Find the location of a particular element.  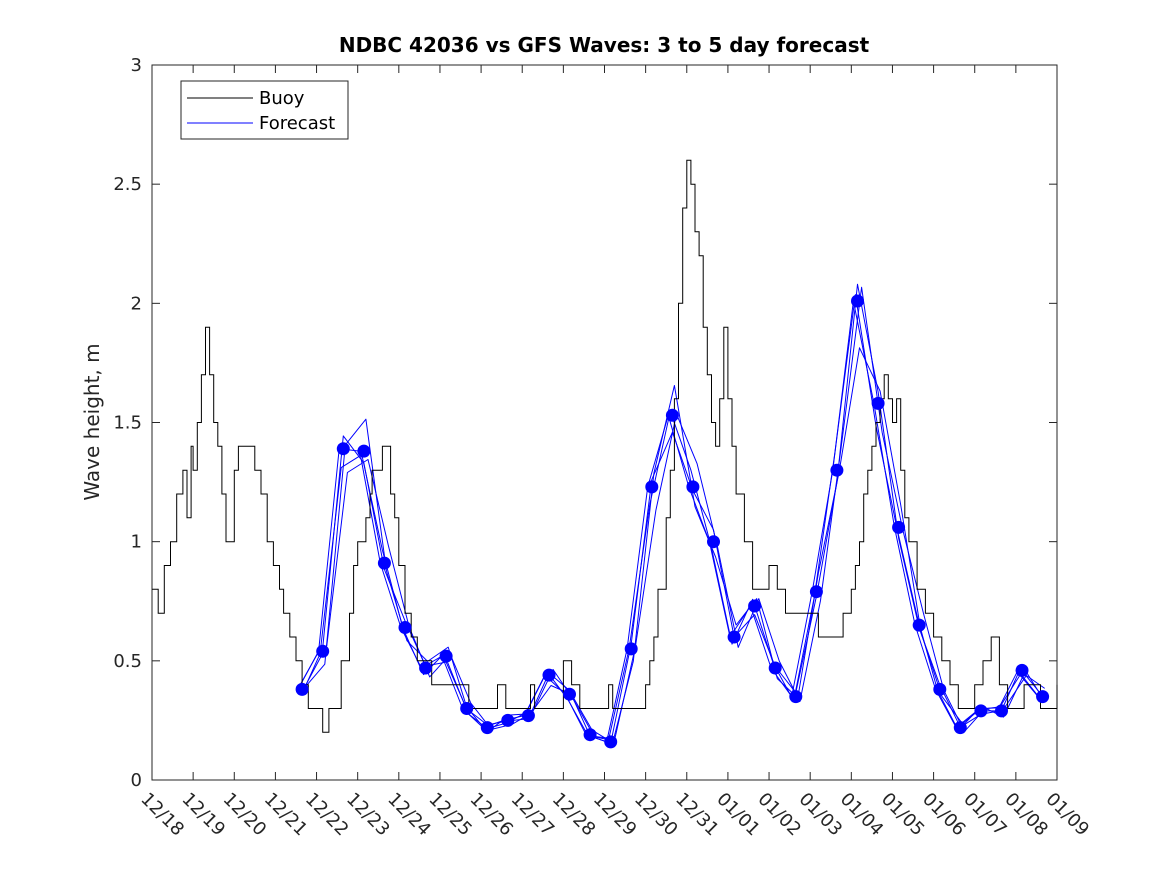

legend-forecast-label: Forecast is located at coordinates (297, 123).